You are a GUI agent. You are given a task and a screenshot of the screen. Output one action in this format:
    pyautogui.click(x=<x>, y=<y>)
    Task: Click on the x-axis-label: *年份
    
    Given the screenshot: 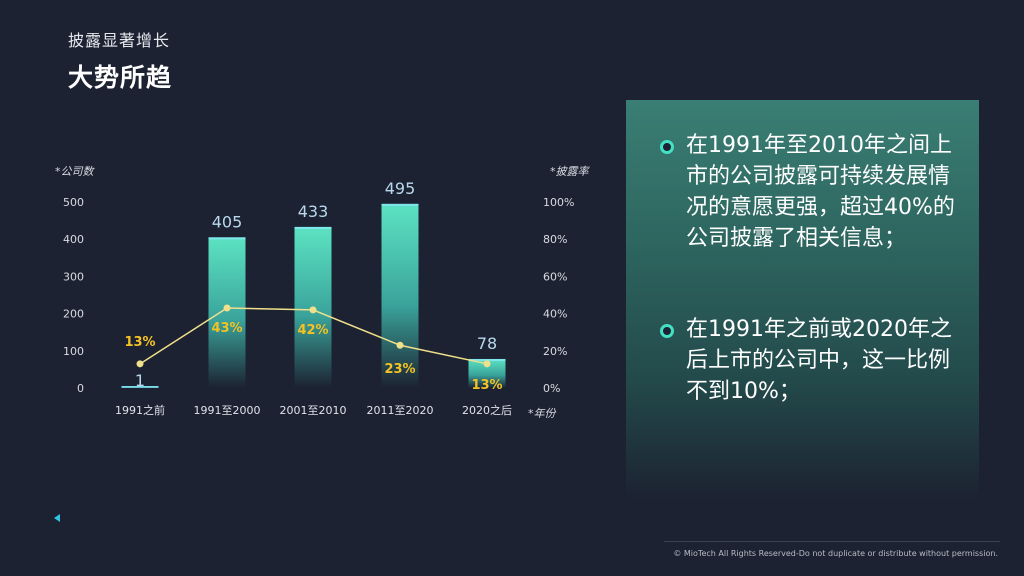 What is the action you would take?
    pyautogui.click(x=542, y=413)
    